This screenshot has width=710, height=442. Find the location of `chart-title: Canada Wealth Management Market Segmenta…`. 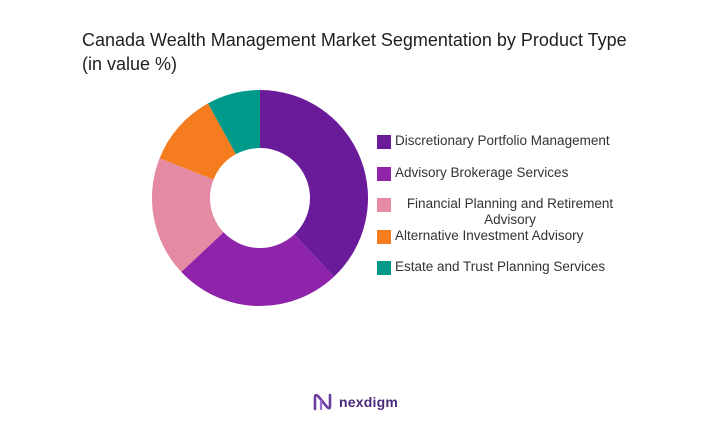

chart-title: Canada Wealth Management Market Segmenta… is located at coordinates (354, 52).